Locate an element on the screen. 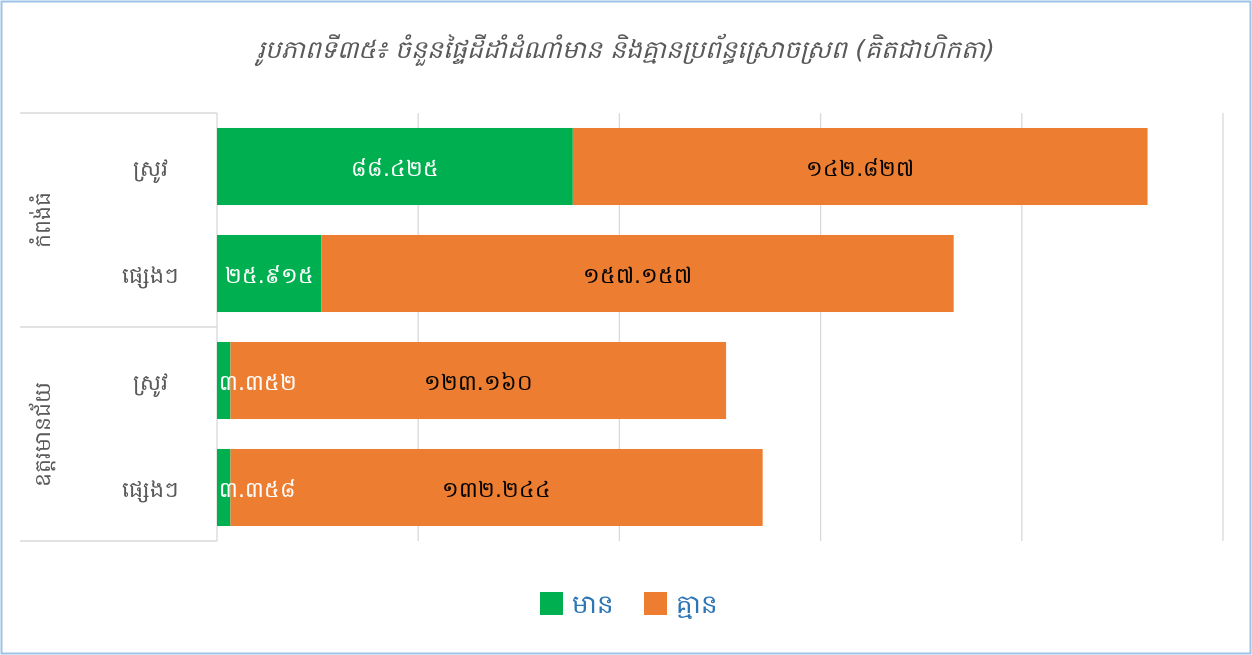 The height and width of the screenshot is (655, 1252). legend-label: មាន is located at coordinates (593, 604).